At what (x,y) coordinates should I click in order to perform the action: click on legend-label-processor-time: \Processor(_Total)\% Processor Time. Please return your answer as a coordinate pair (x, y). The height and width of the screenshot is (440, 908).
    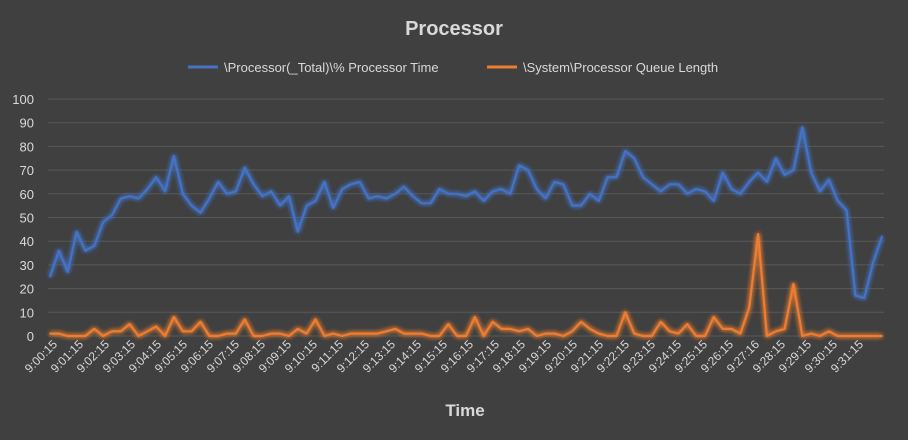
    Looking at the image, I should click on (331, 67).